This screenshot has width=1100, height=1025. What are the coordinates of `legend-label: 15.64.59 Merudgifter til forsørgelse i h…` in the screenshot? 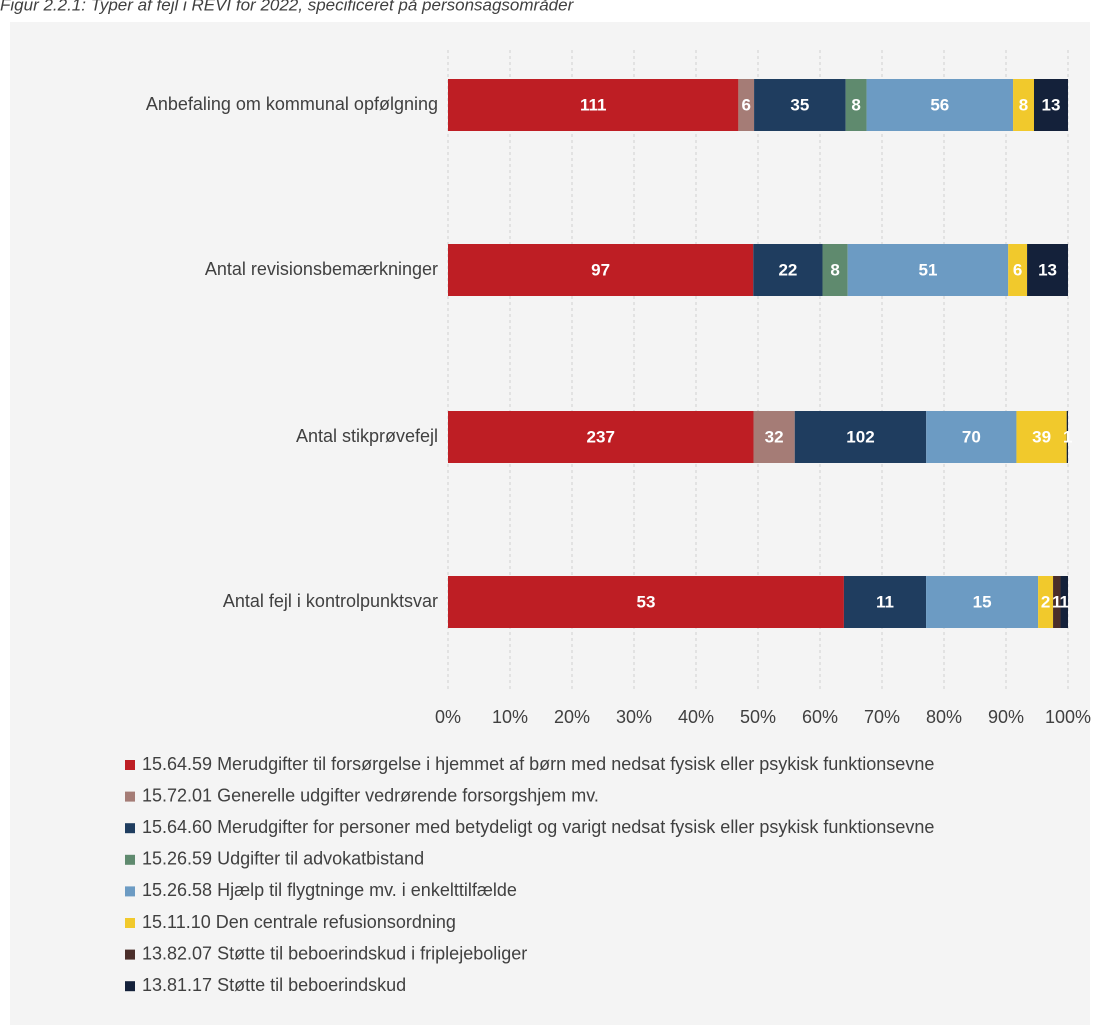 It's located at (538, 764).